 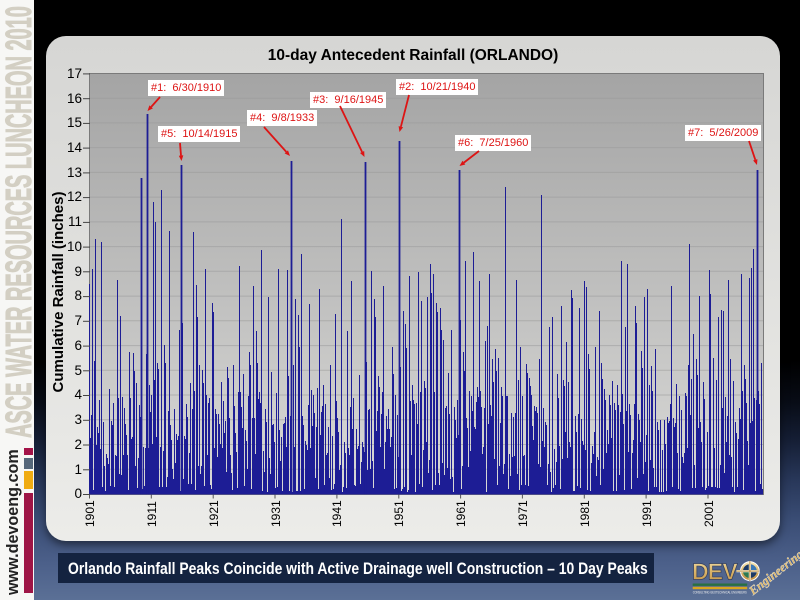 I want to click on svg-text:CONSULTING GEOTECHNICAL ENGINE: CONSULTING GEOTECHNICAL ENGINEERS, so click(x=720, y=592).